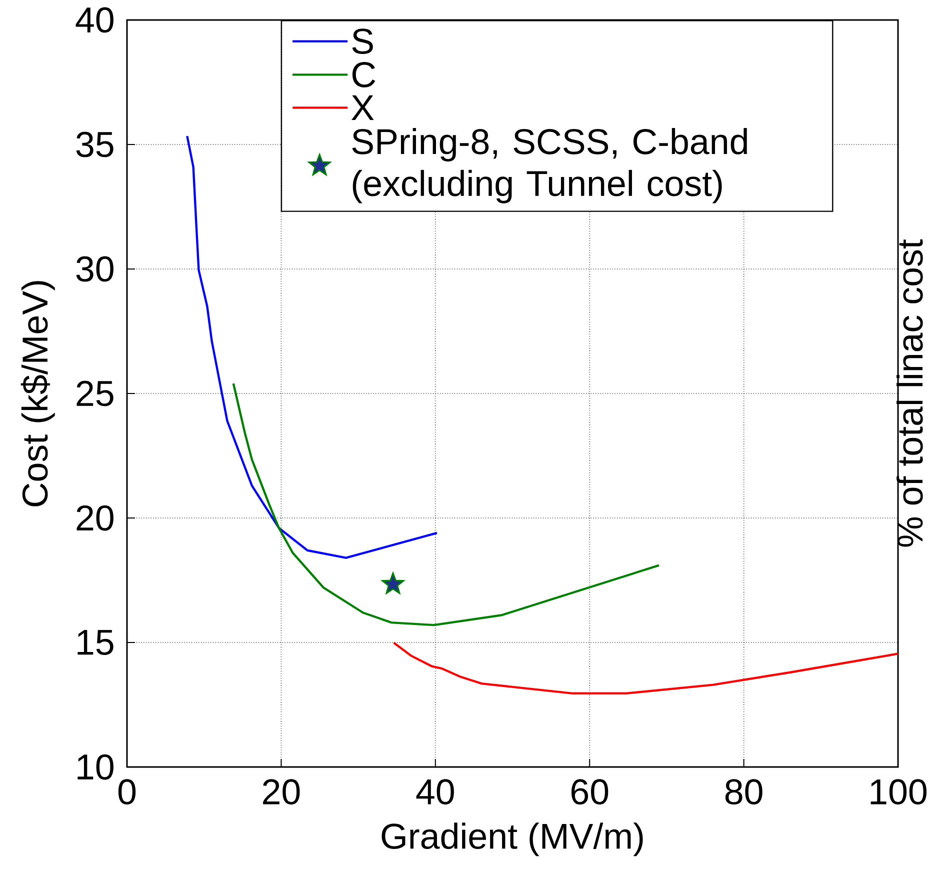 Image resolution: width=937 pixels, height=872 pixels. I want to click on x-tick-label: 100, so click(898, 792).